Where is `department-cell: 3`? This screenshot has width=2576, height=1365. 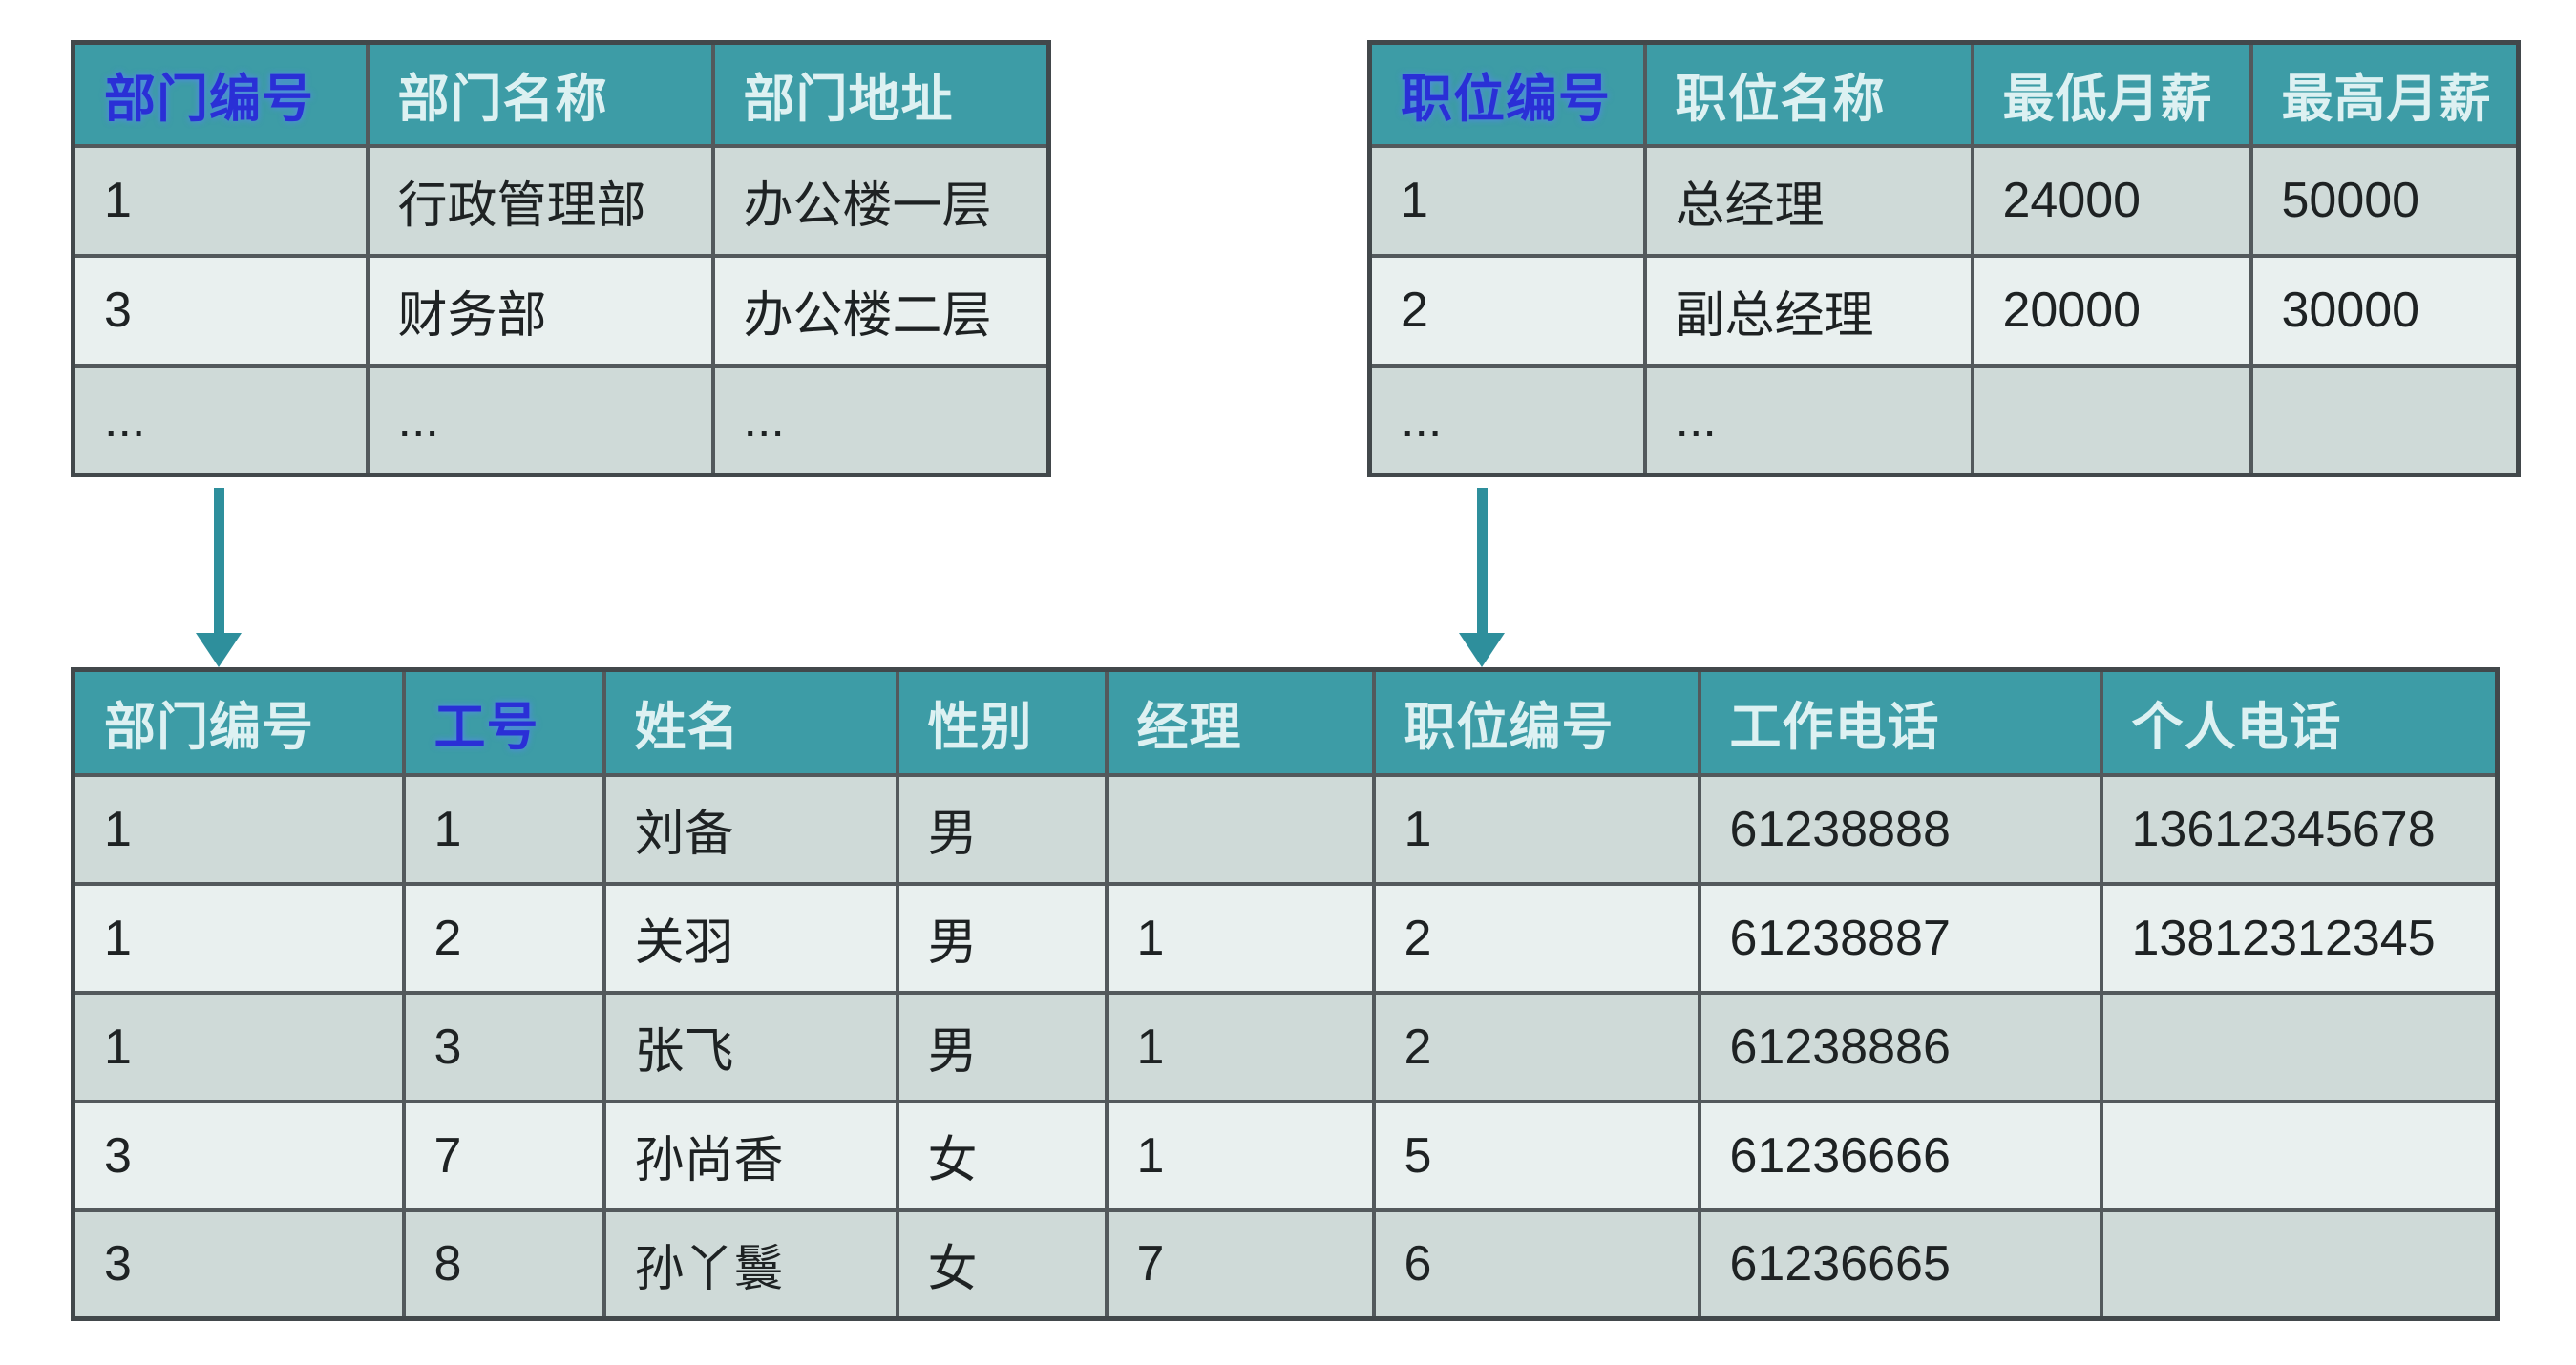
department-cell: 3 is located at coordinates (220, 310).